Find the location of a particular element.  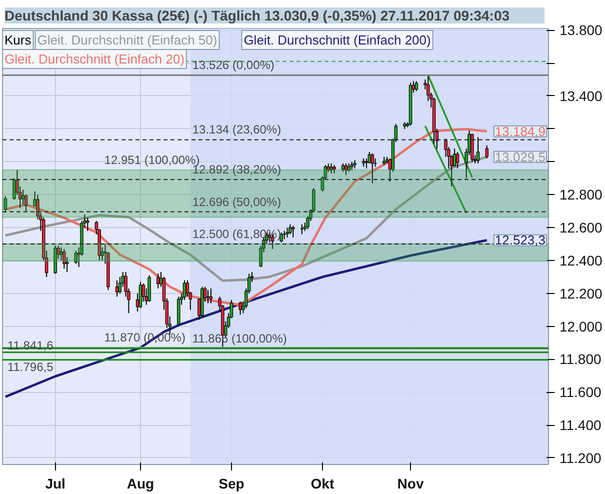

y-tick-label: 12.200 is located at coordinates (581, 293).